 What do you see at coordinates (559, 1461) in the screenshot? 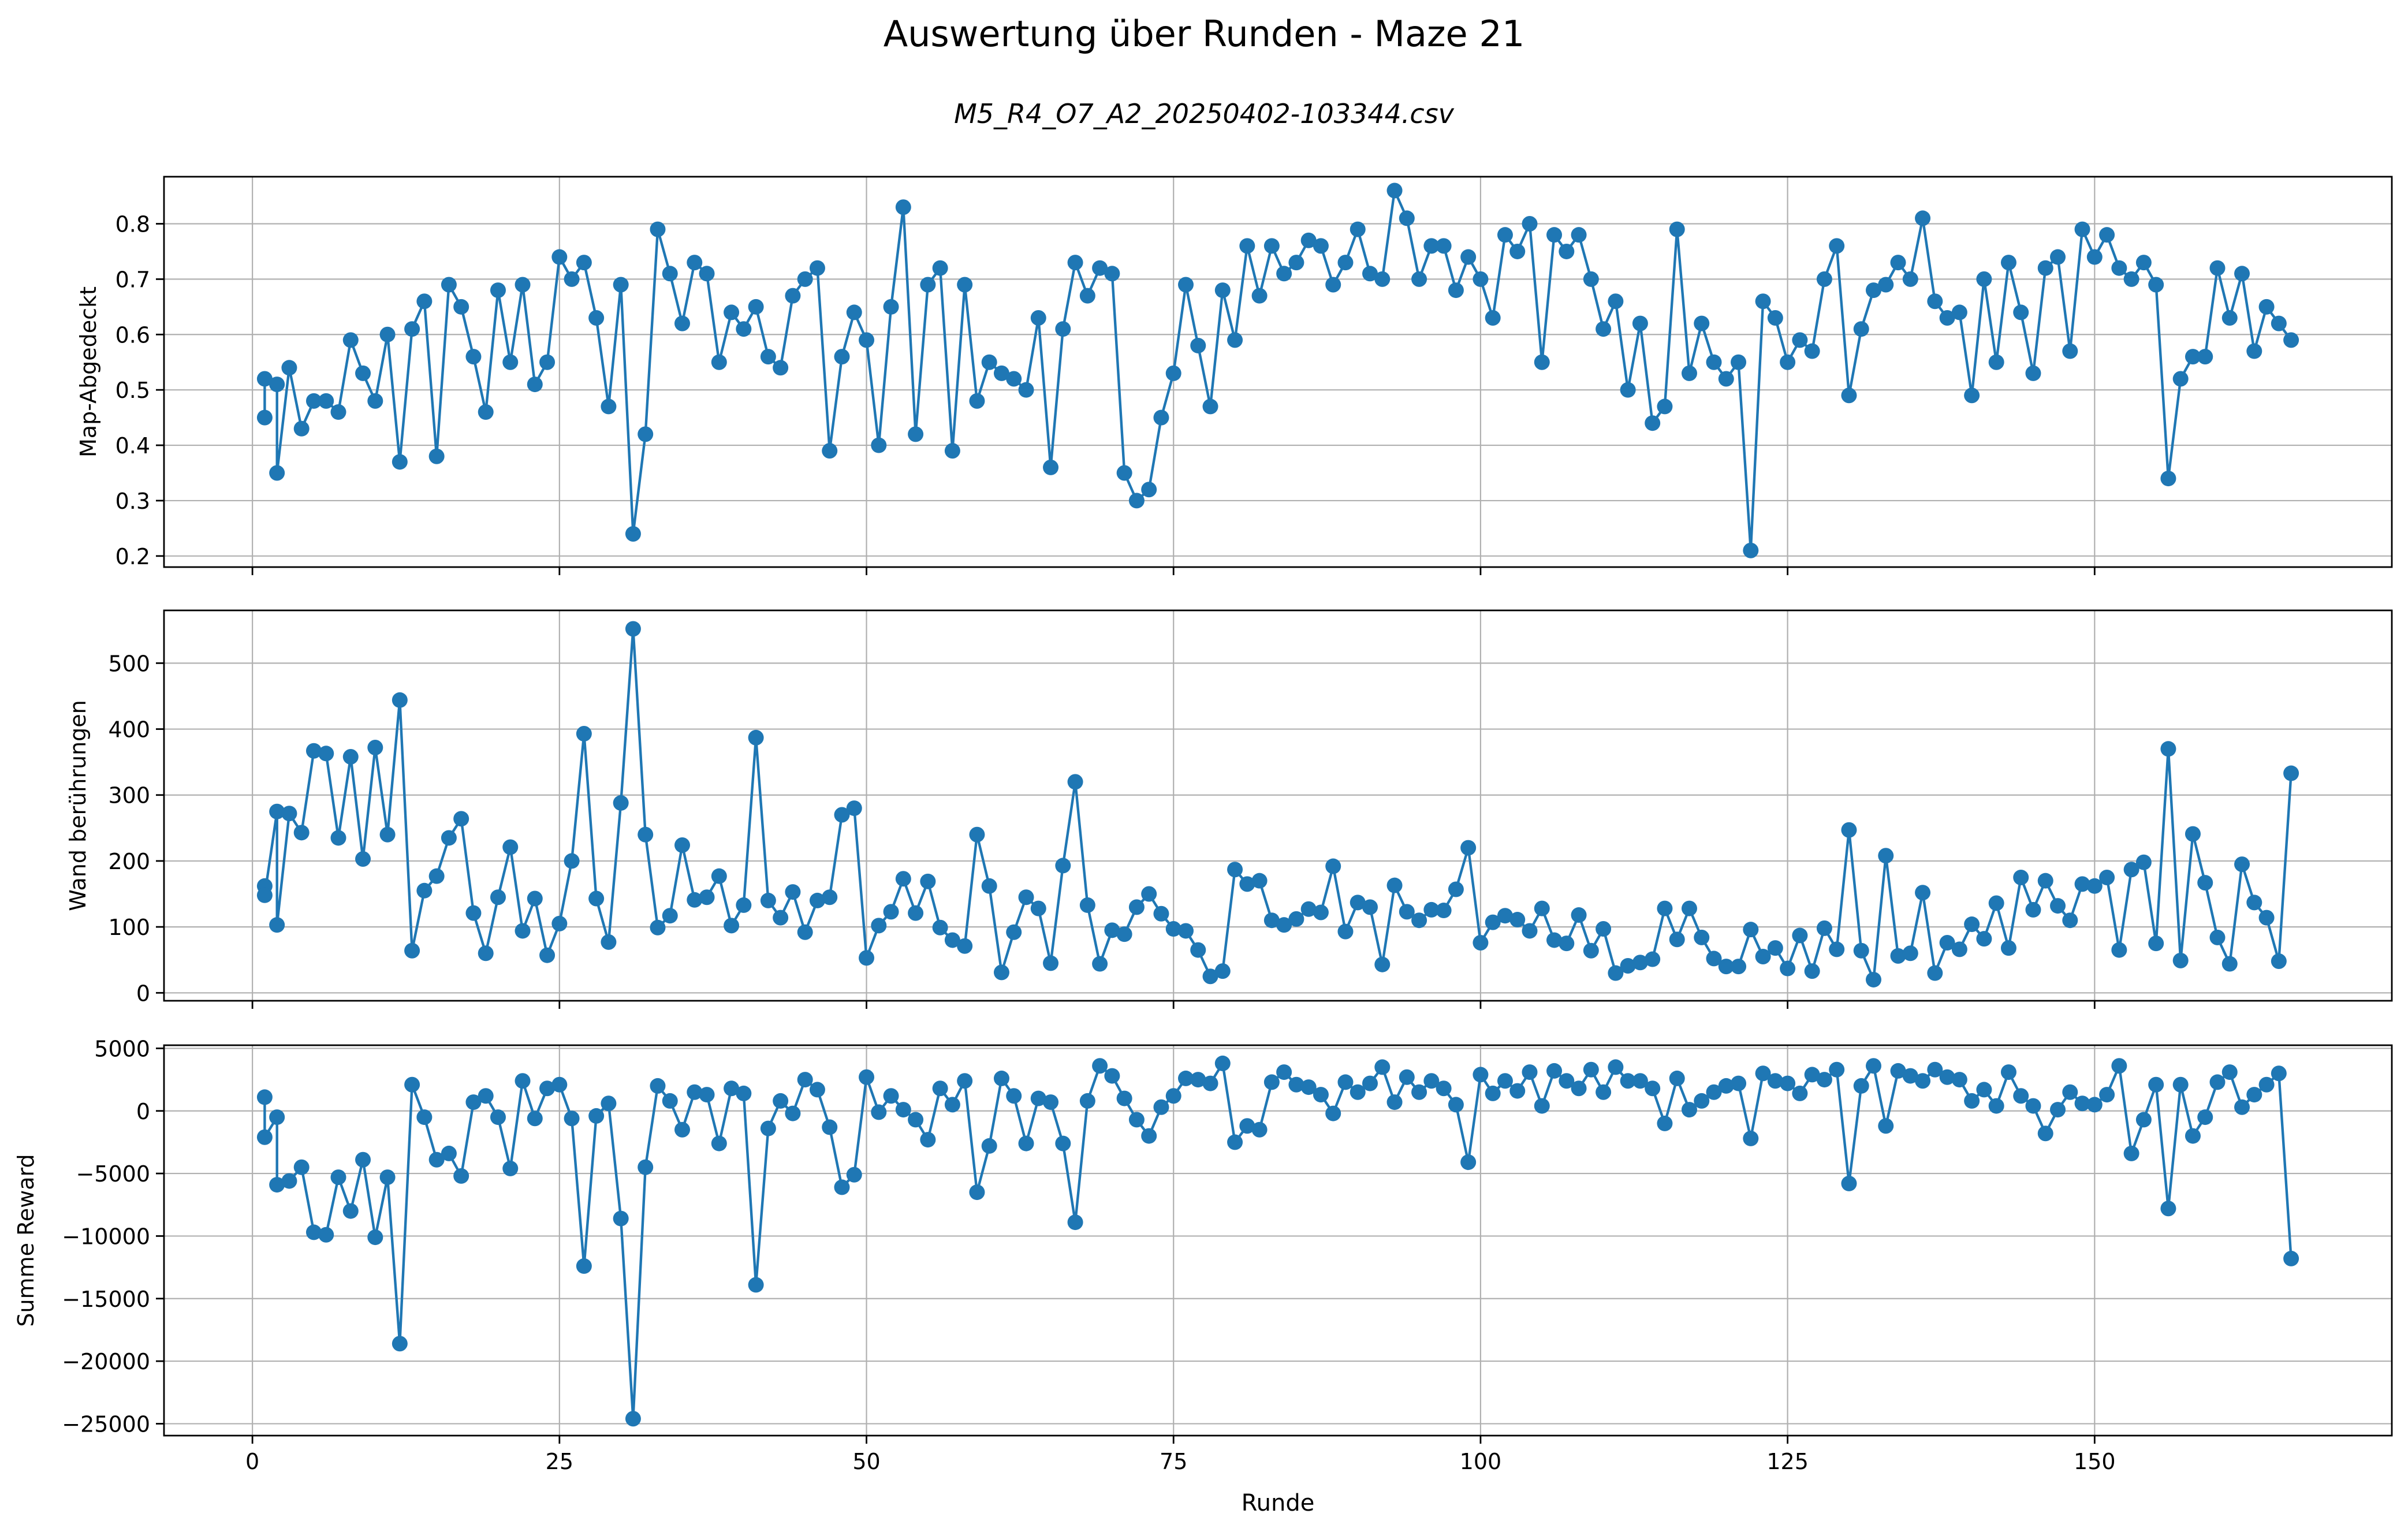
I see `x-tick-label: 25` at bounding box center [559, 1461].